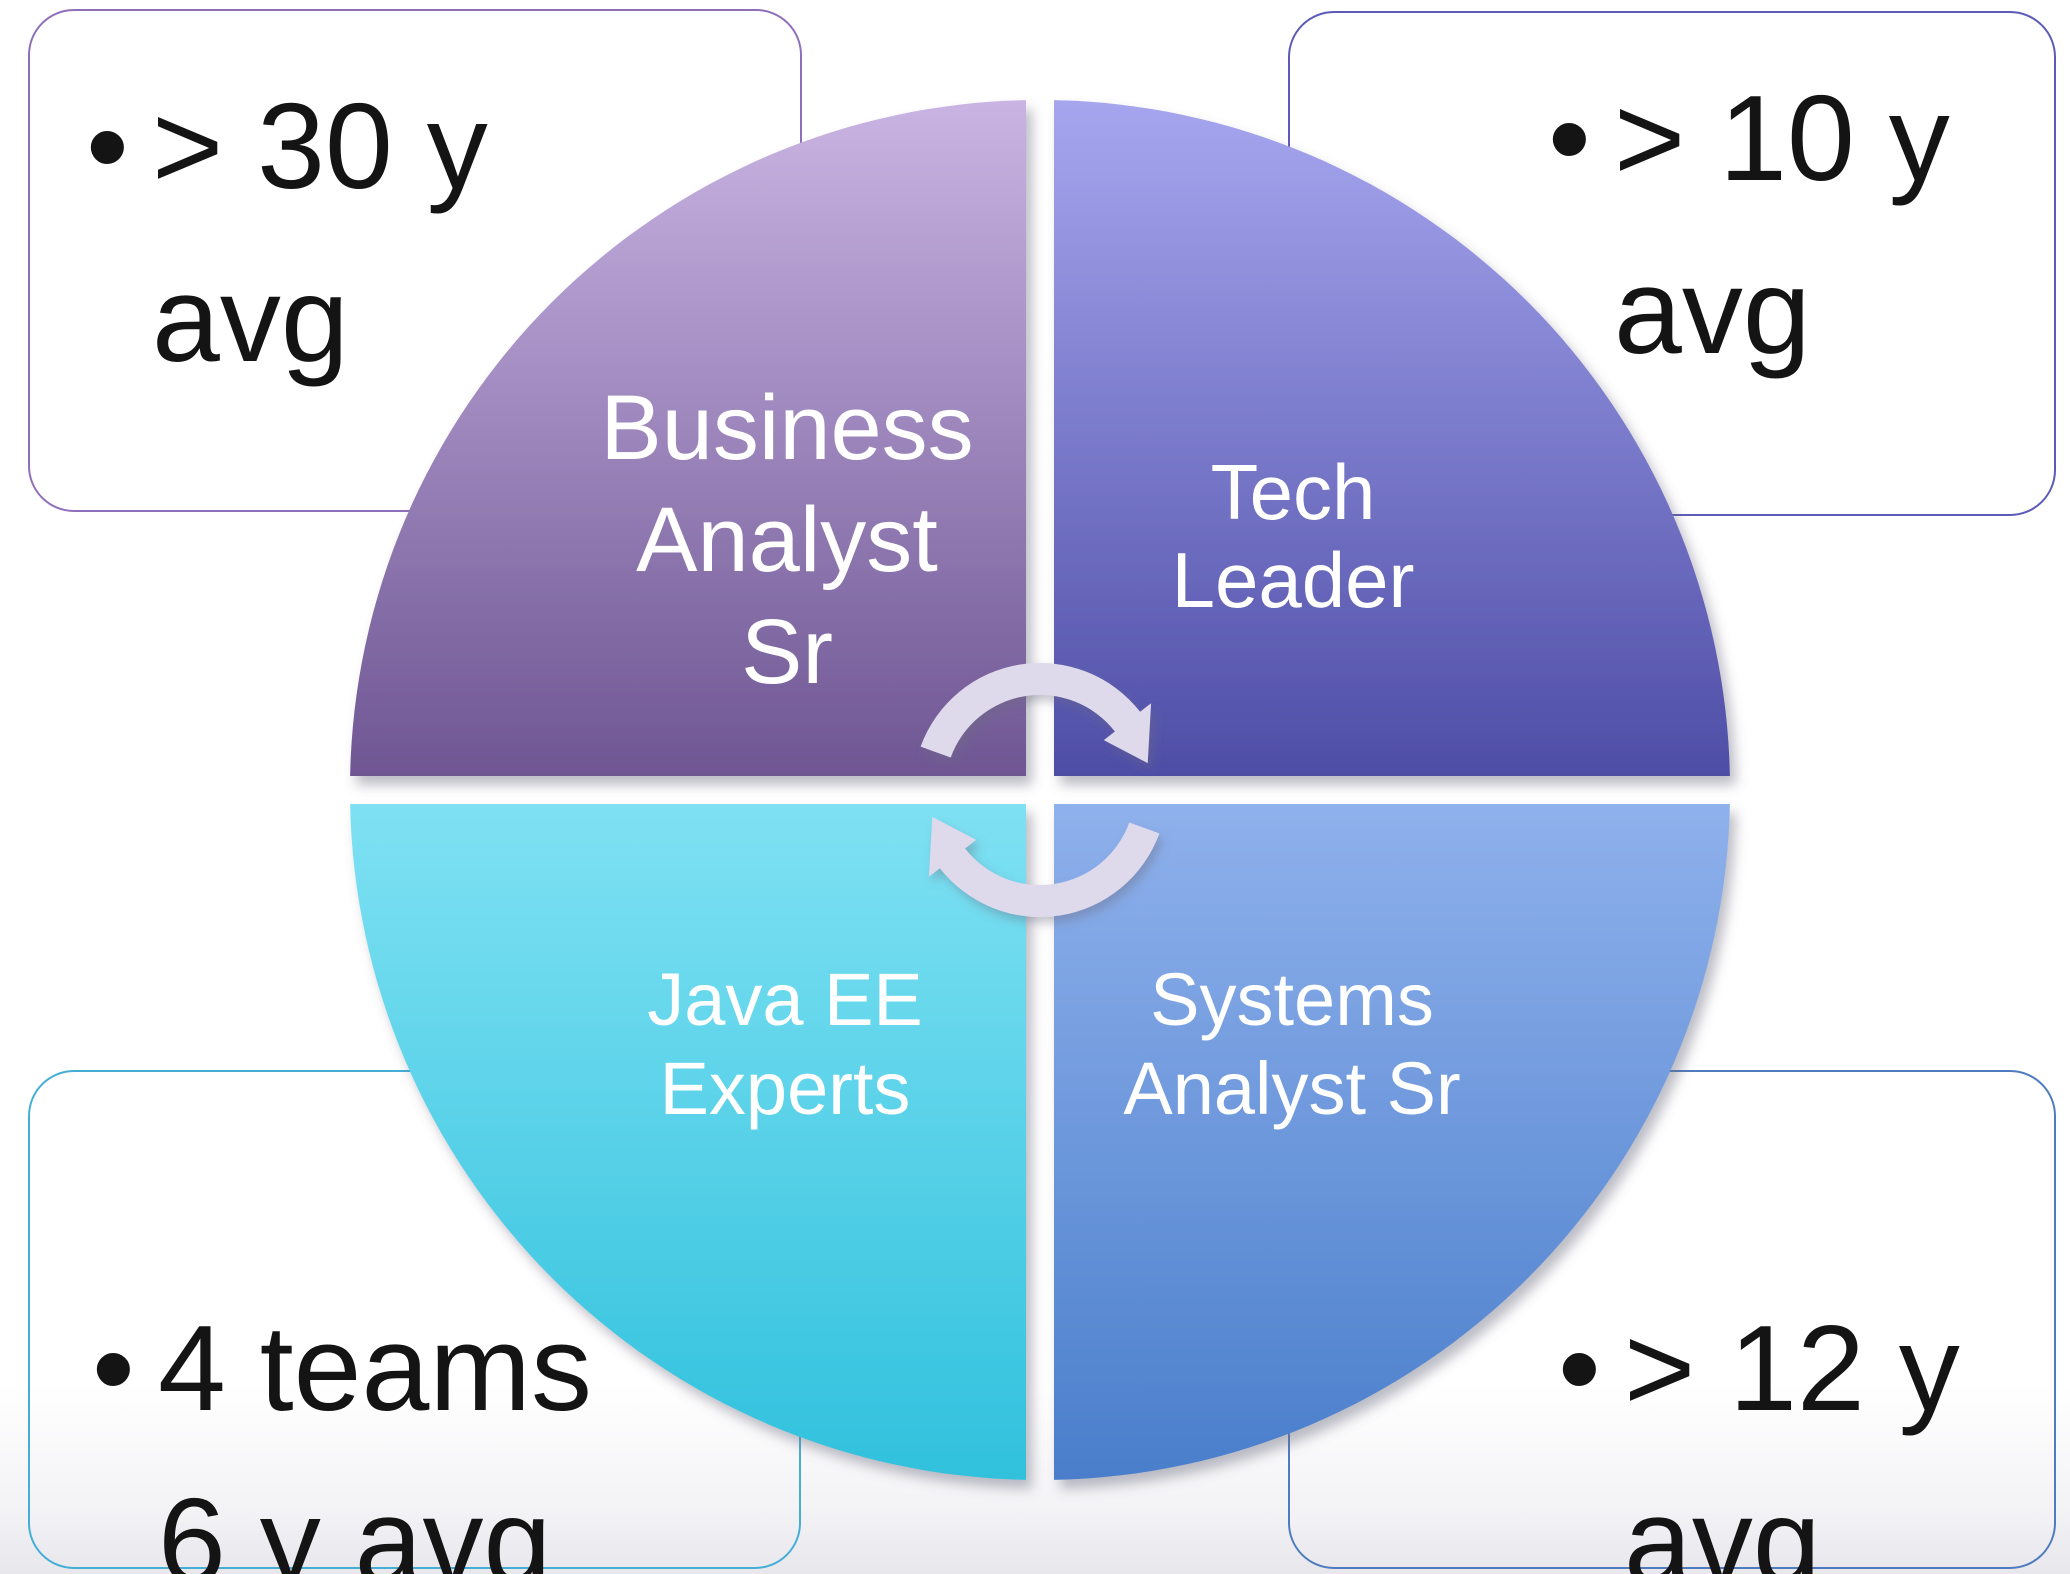 The height and width of the screenshot is (1574, 2070). What do you see at coordinates (1291, 1045) in the screenshot?
I see `quadrant-label-systems-analyst-sr: Systems Analyst Sr` at bounding box center [1291, 1045].